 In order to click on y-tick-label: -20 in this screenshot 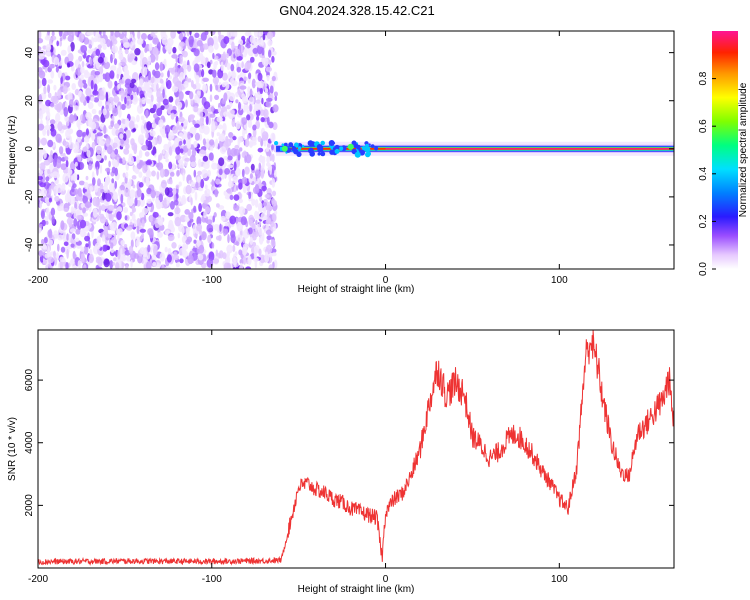, I will do `click(29, 196)`.